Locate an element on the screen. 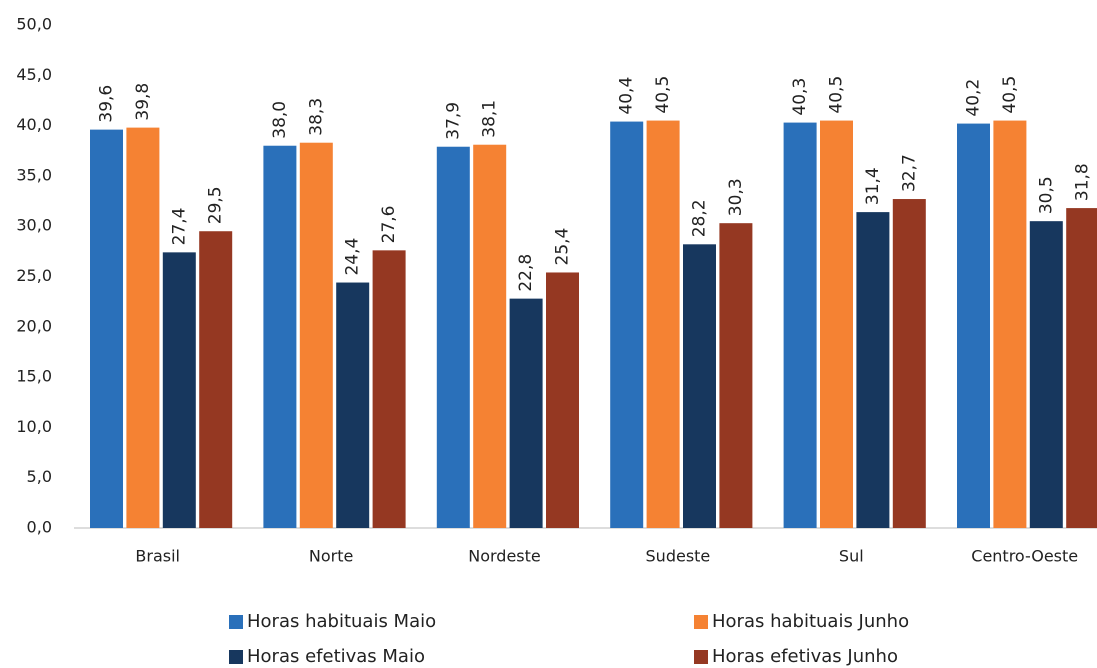 The height and width of the screenshot is (668, 1097). value-label: 39,8 is located at coordinates (143, 102).